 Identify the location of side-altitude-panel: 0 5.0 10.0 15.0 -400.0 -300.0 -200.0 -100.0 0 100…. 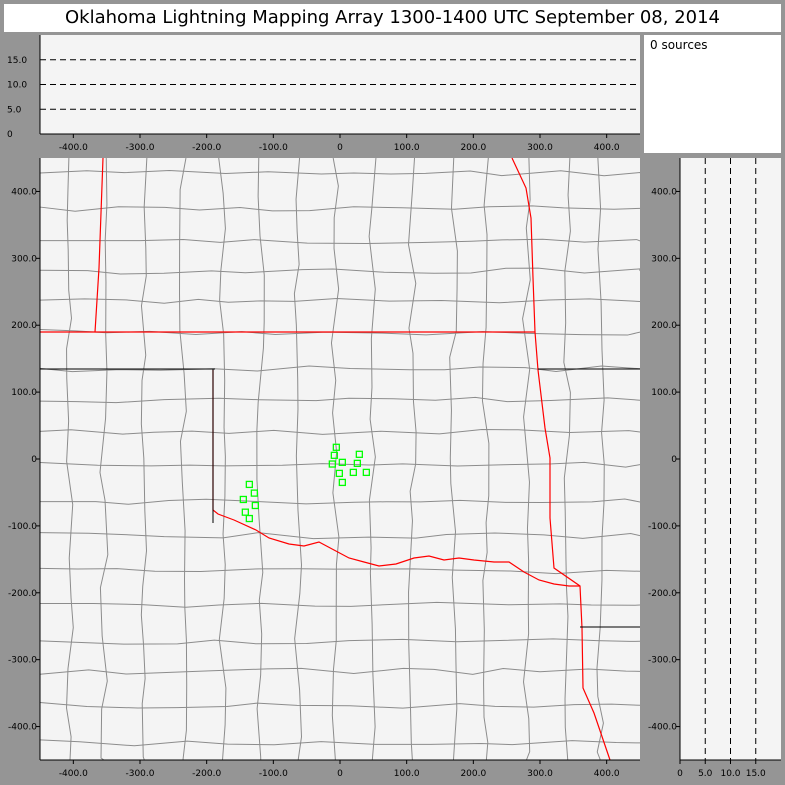
(714, 468).